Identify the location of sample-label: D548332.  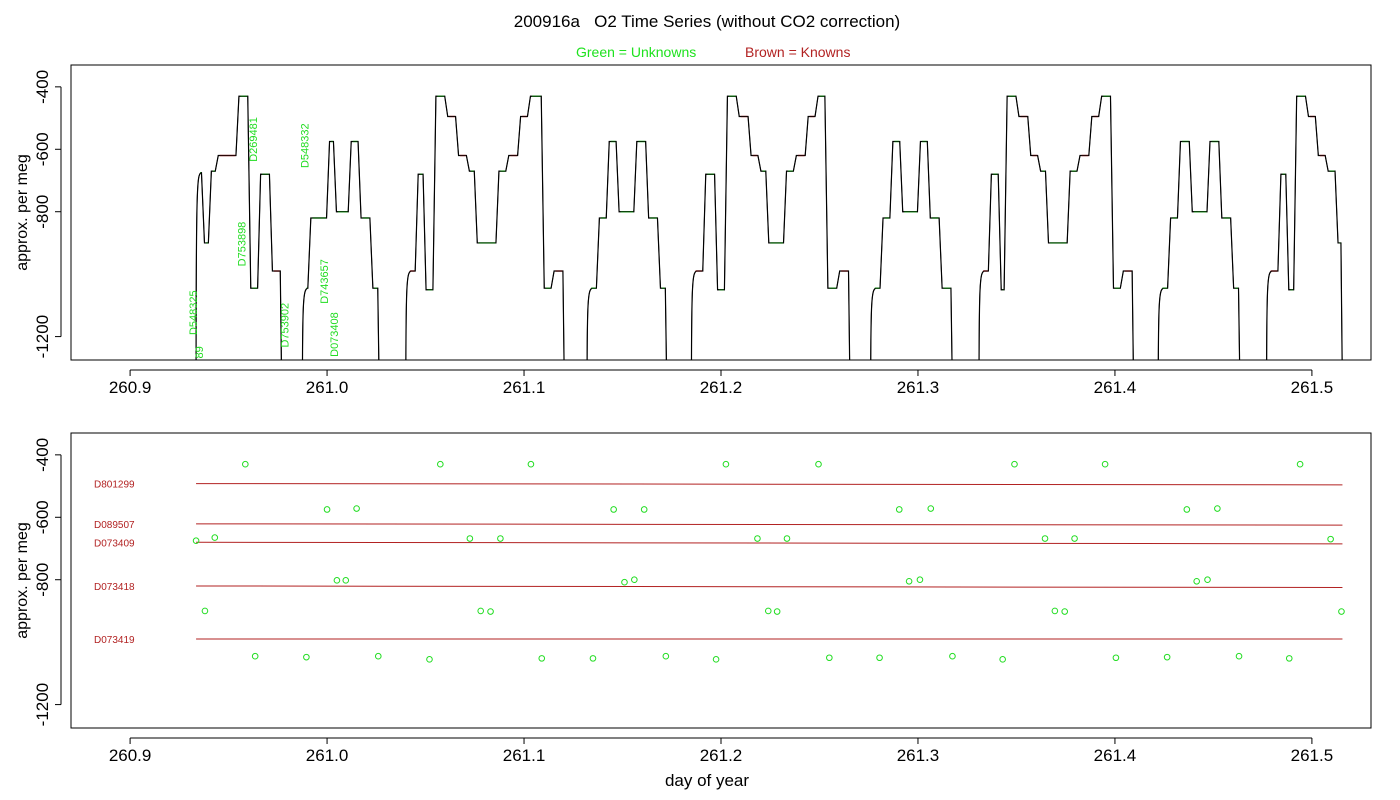
(305, 145).